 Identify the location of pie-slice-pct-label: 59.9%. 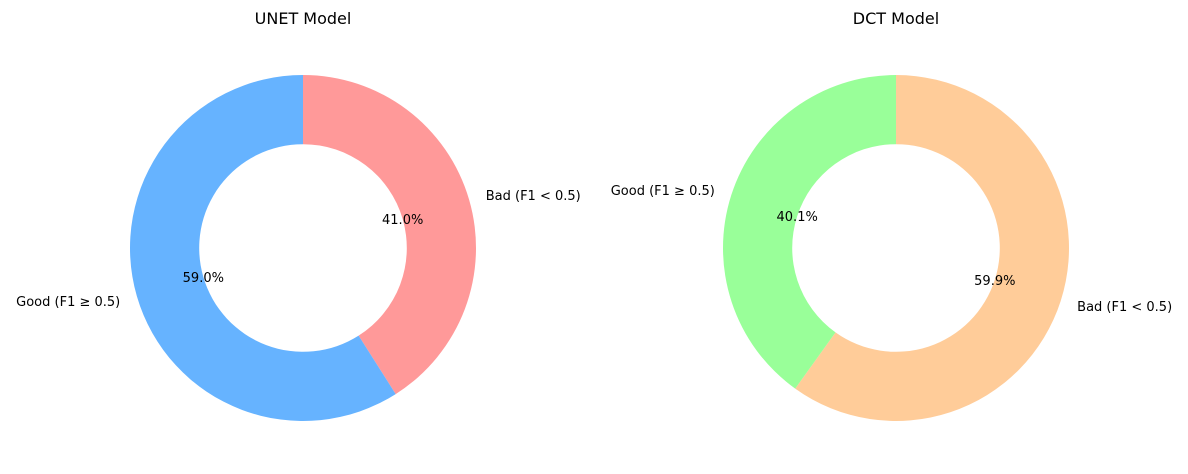
(994, 281).